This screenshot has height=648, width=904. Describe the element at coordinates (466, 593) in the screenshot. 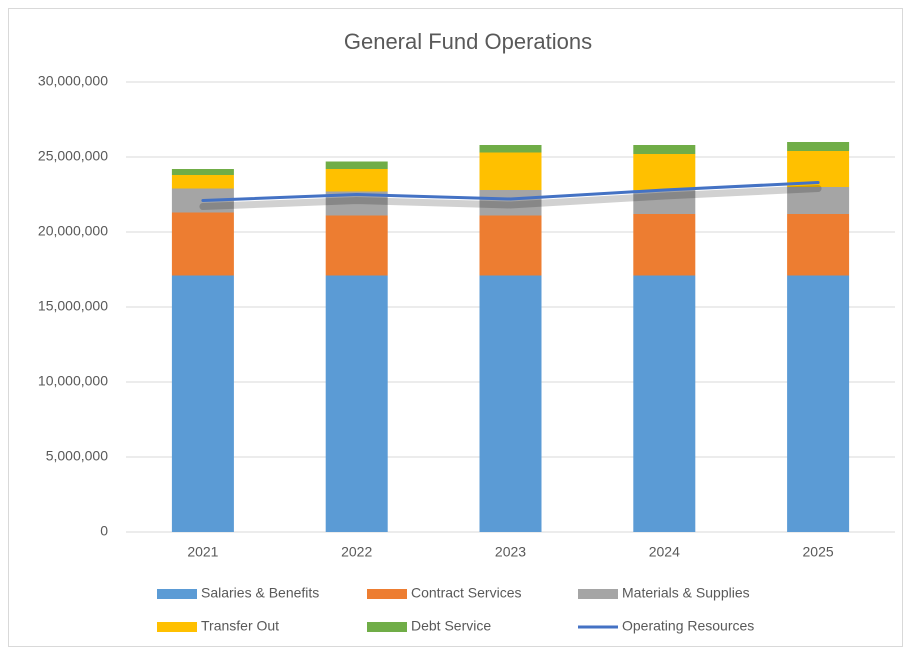

I see `legend-label: Contract Services` at that location.